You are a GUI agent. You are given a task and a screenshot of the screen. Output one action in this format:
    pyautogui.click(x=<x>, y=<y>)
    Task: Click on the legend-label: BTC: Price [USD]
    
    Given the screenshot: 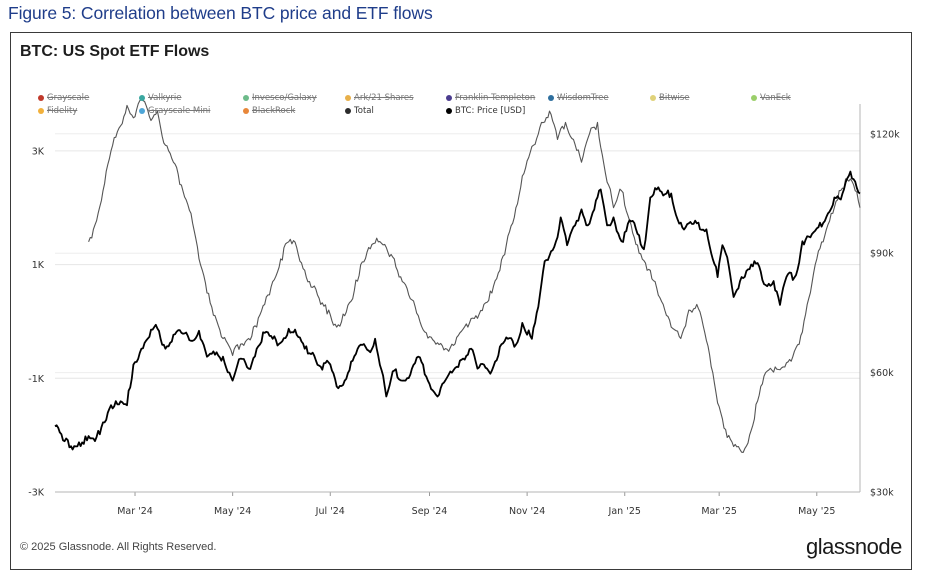 What is the action you would take?
    pyautogui.click(x=490, y=111)
    